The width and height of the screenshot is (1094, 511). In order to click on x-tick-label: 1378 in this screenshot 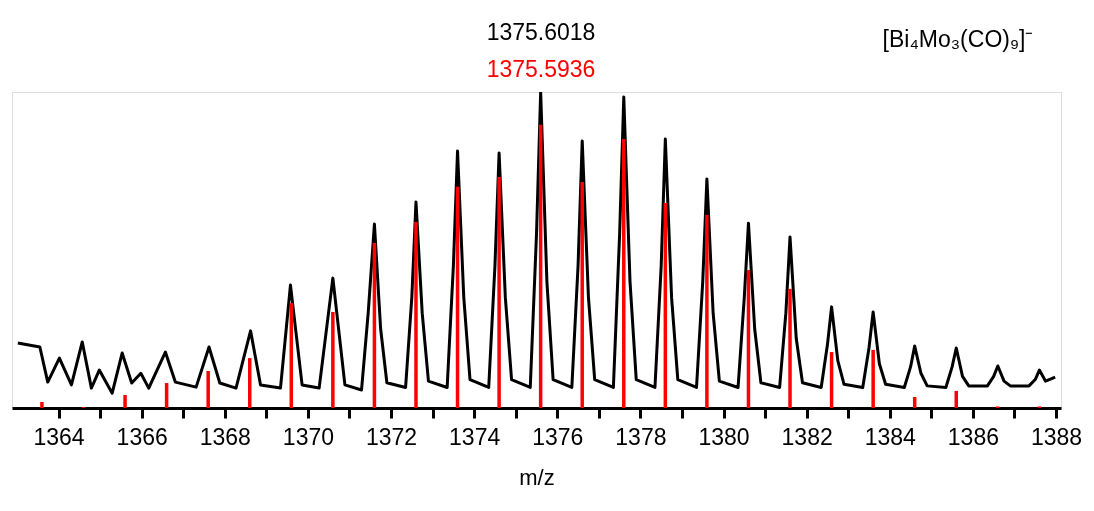, I will do `click(641, 436)`.